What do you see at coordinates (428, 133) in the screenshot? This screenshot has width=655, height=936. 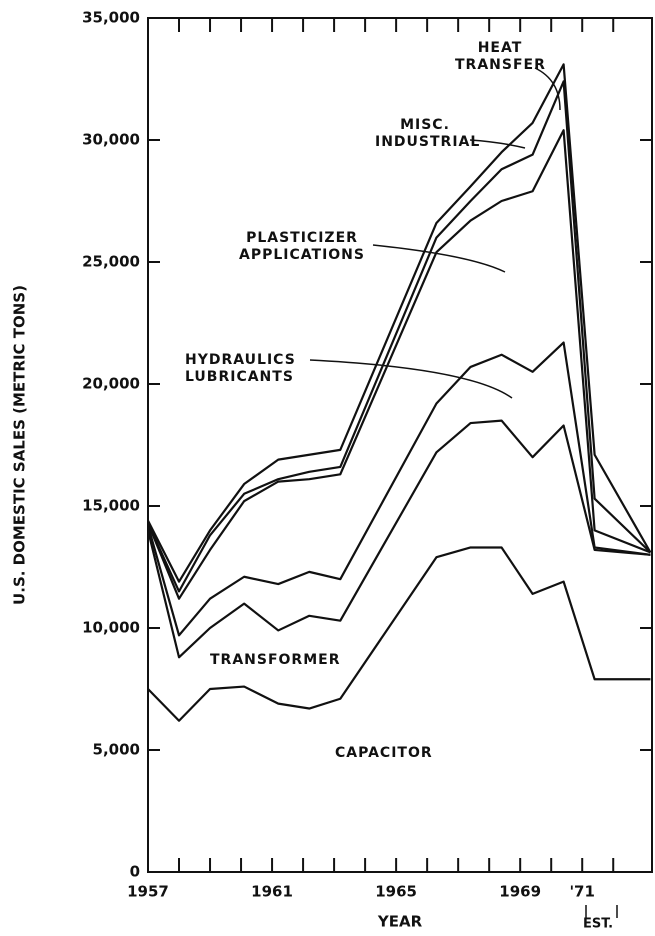 I see `series-label: MISC. INDUSTRIAL` at bounding box center [428, 133].